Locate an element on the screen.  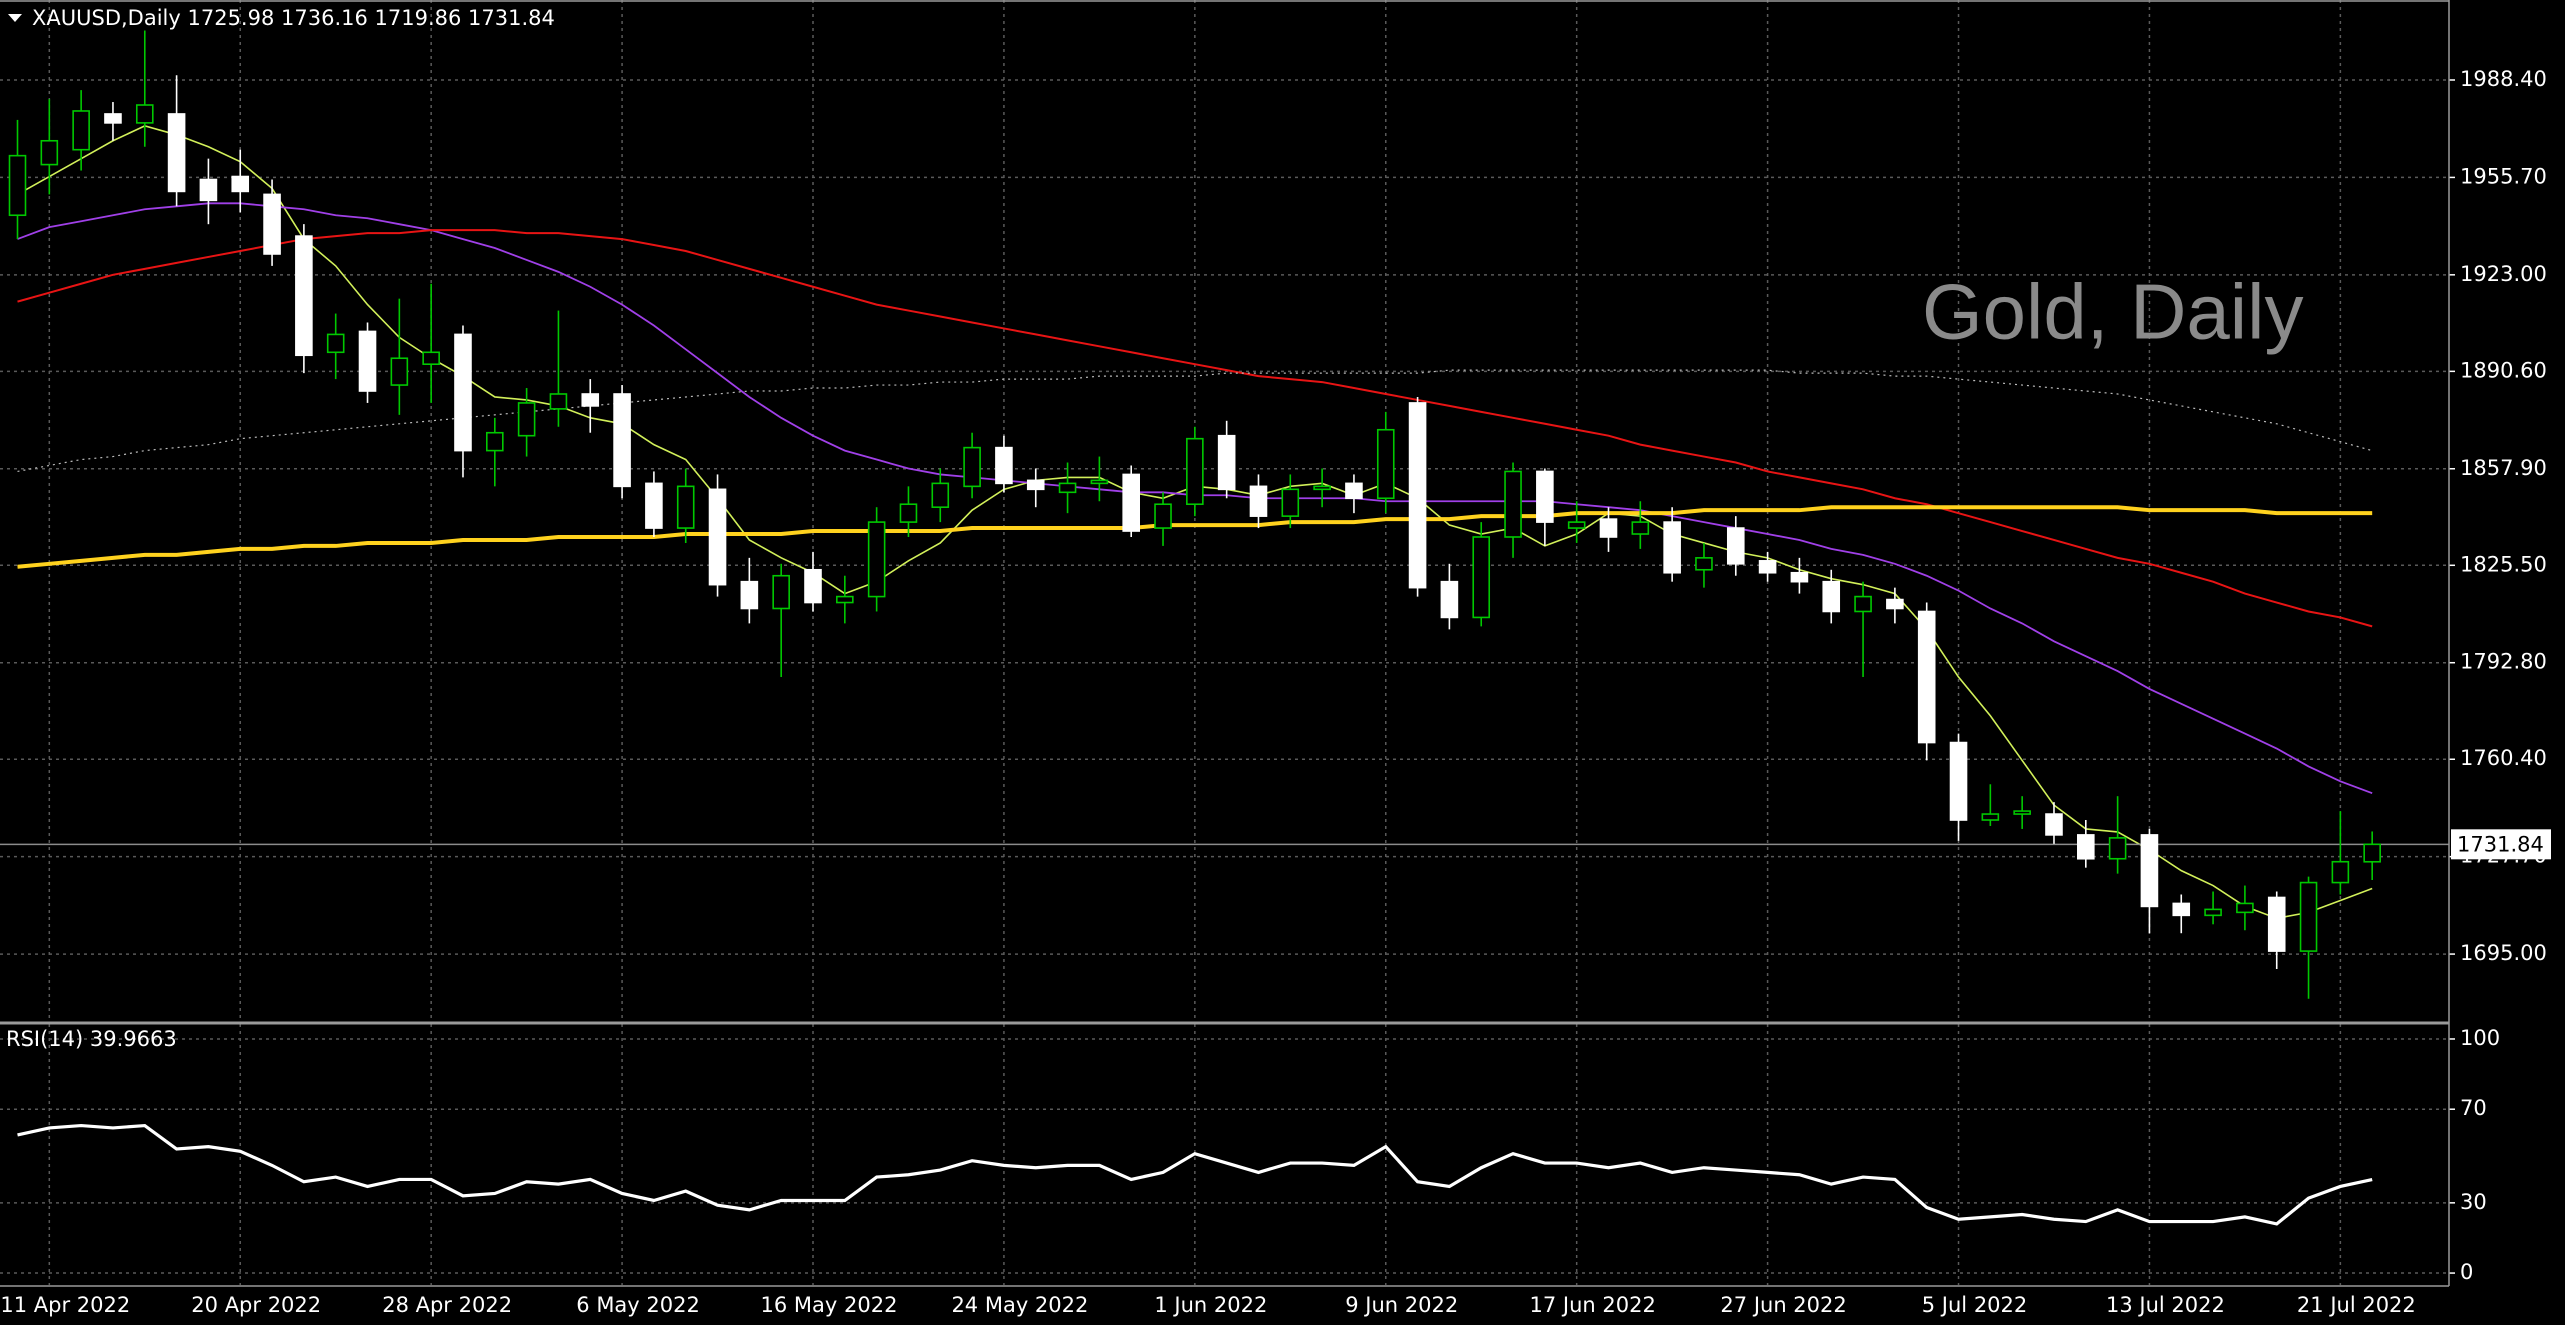
rsi-title: RSI(14) 39.9663 is located at coordinates (91, 1039).